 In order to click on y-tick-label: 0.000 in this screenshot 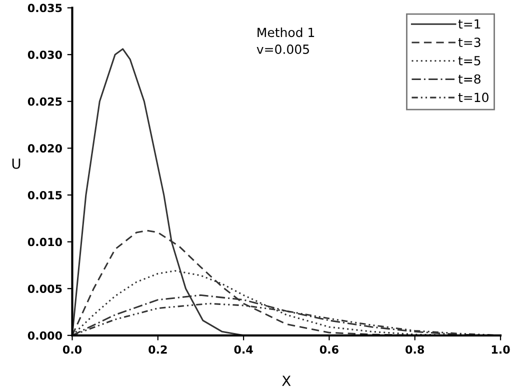, I will do `click(45, 335)`.